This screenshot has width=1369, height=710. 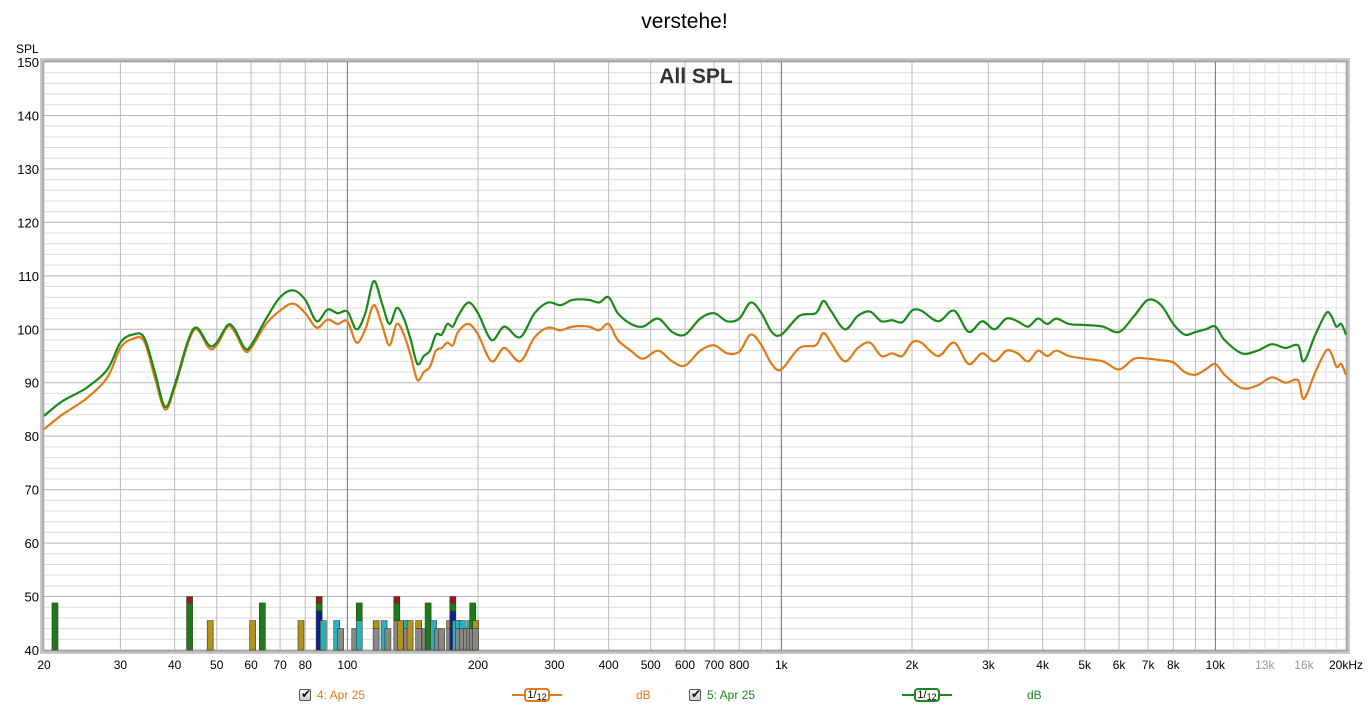 What do you see at coordinates (305, 694) in the screenshot?
I see `series-4-checkbox` at bounding box center [305, 694].